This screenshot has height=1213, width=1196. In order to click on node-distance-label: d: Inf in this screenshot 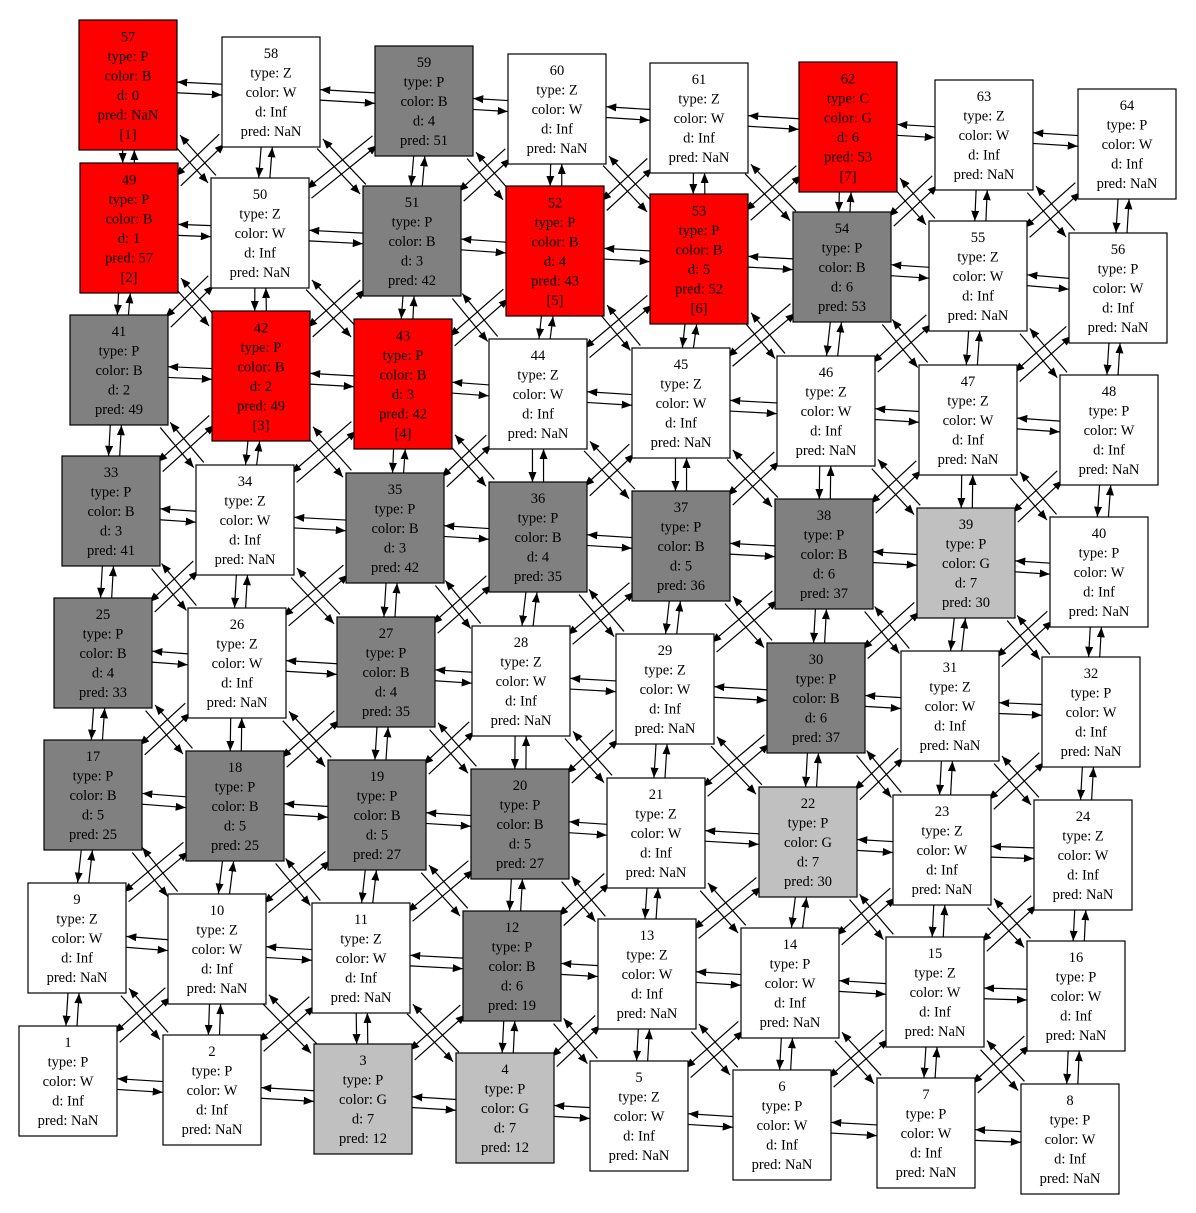, I will do `click(647, 995)`.